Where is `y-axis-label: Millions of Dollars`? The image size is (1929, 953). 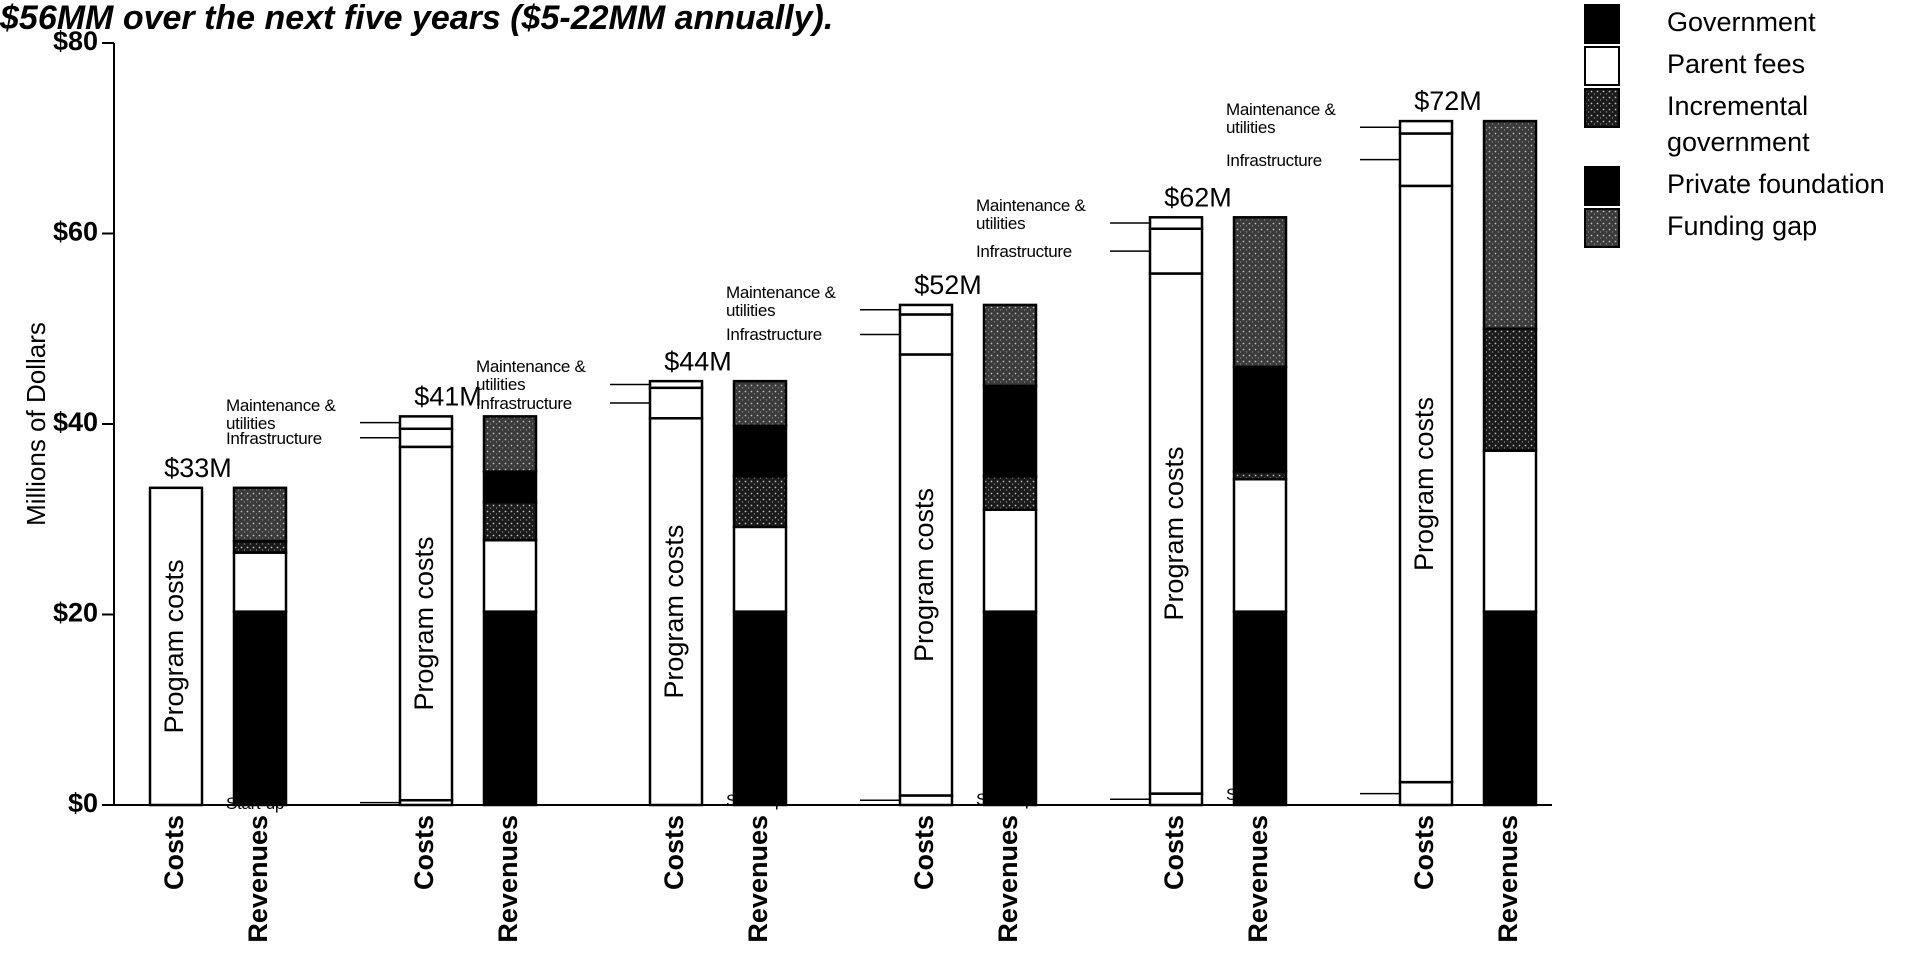 y-axis-label: Millions of Dollars is located at coordinates (36, 424).